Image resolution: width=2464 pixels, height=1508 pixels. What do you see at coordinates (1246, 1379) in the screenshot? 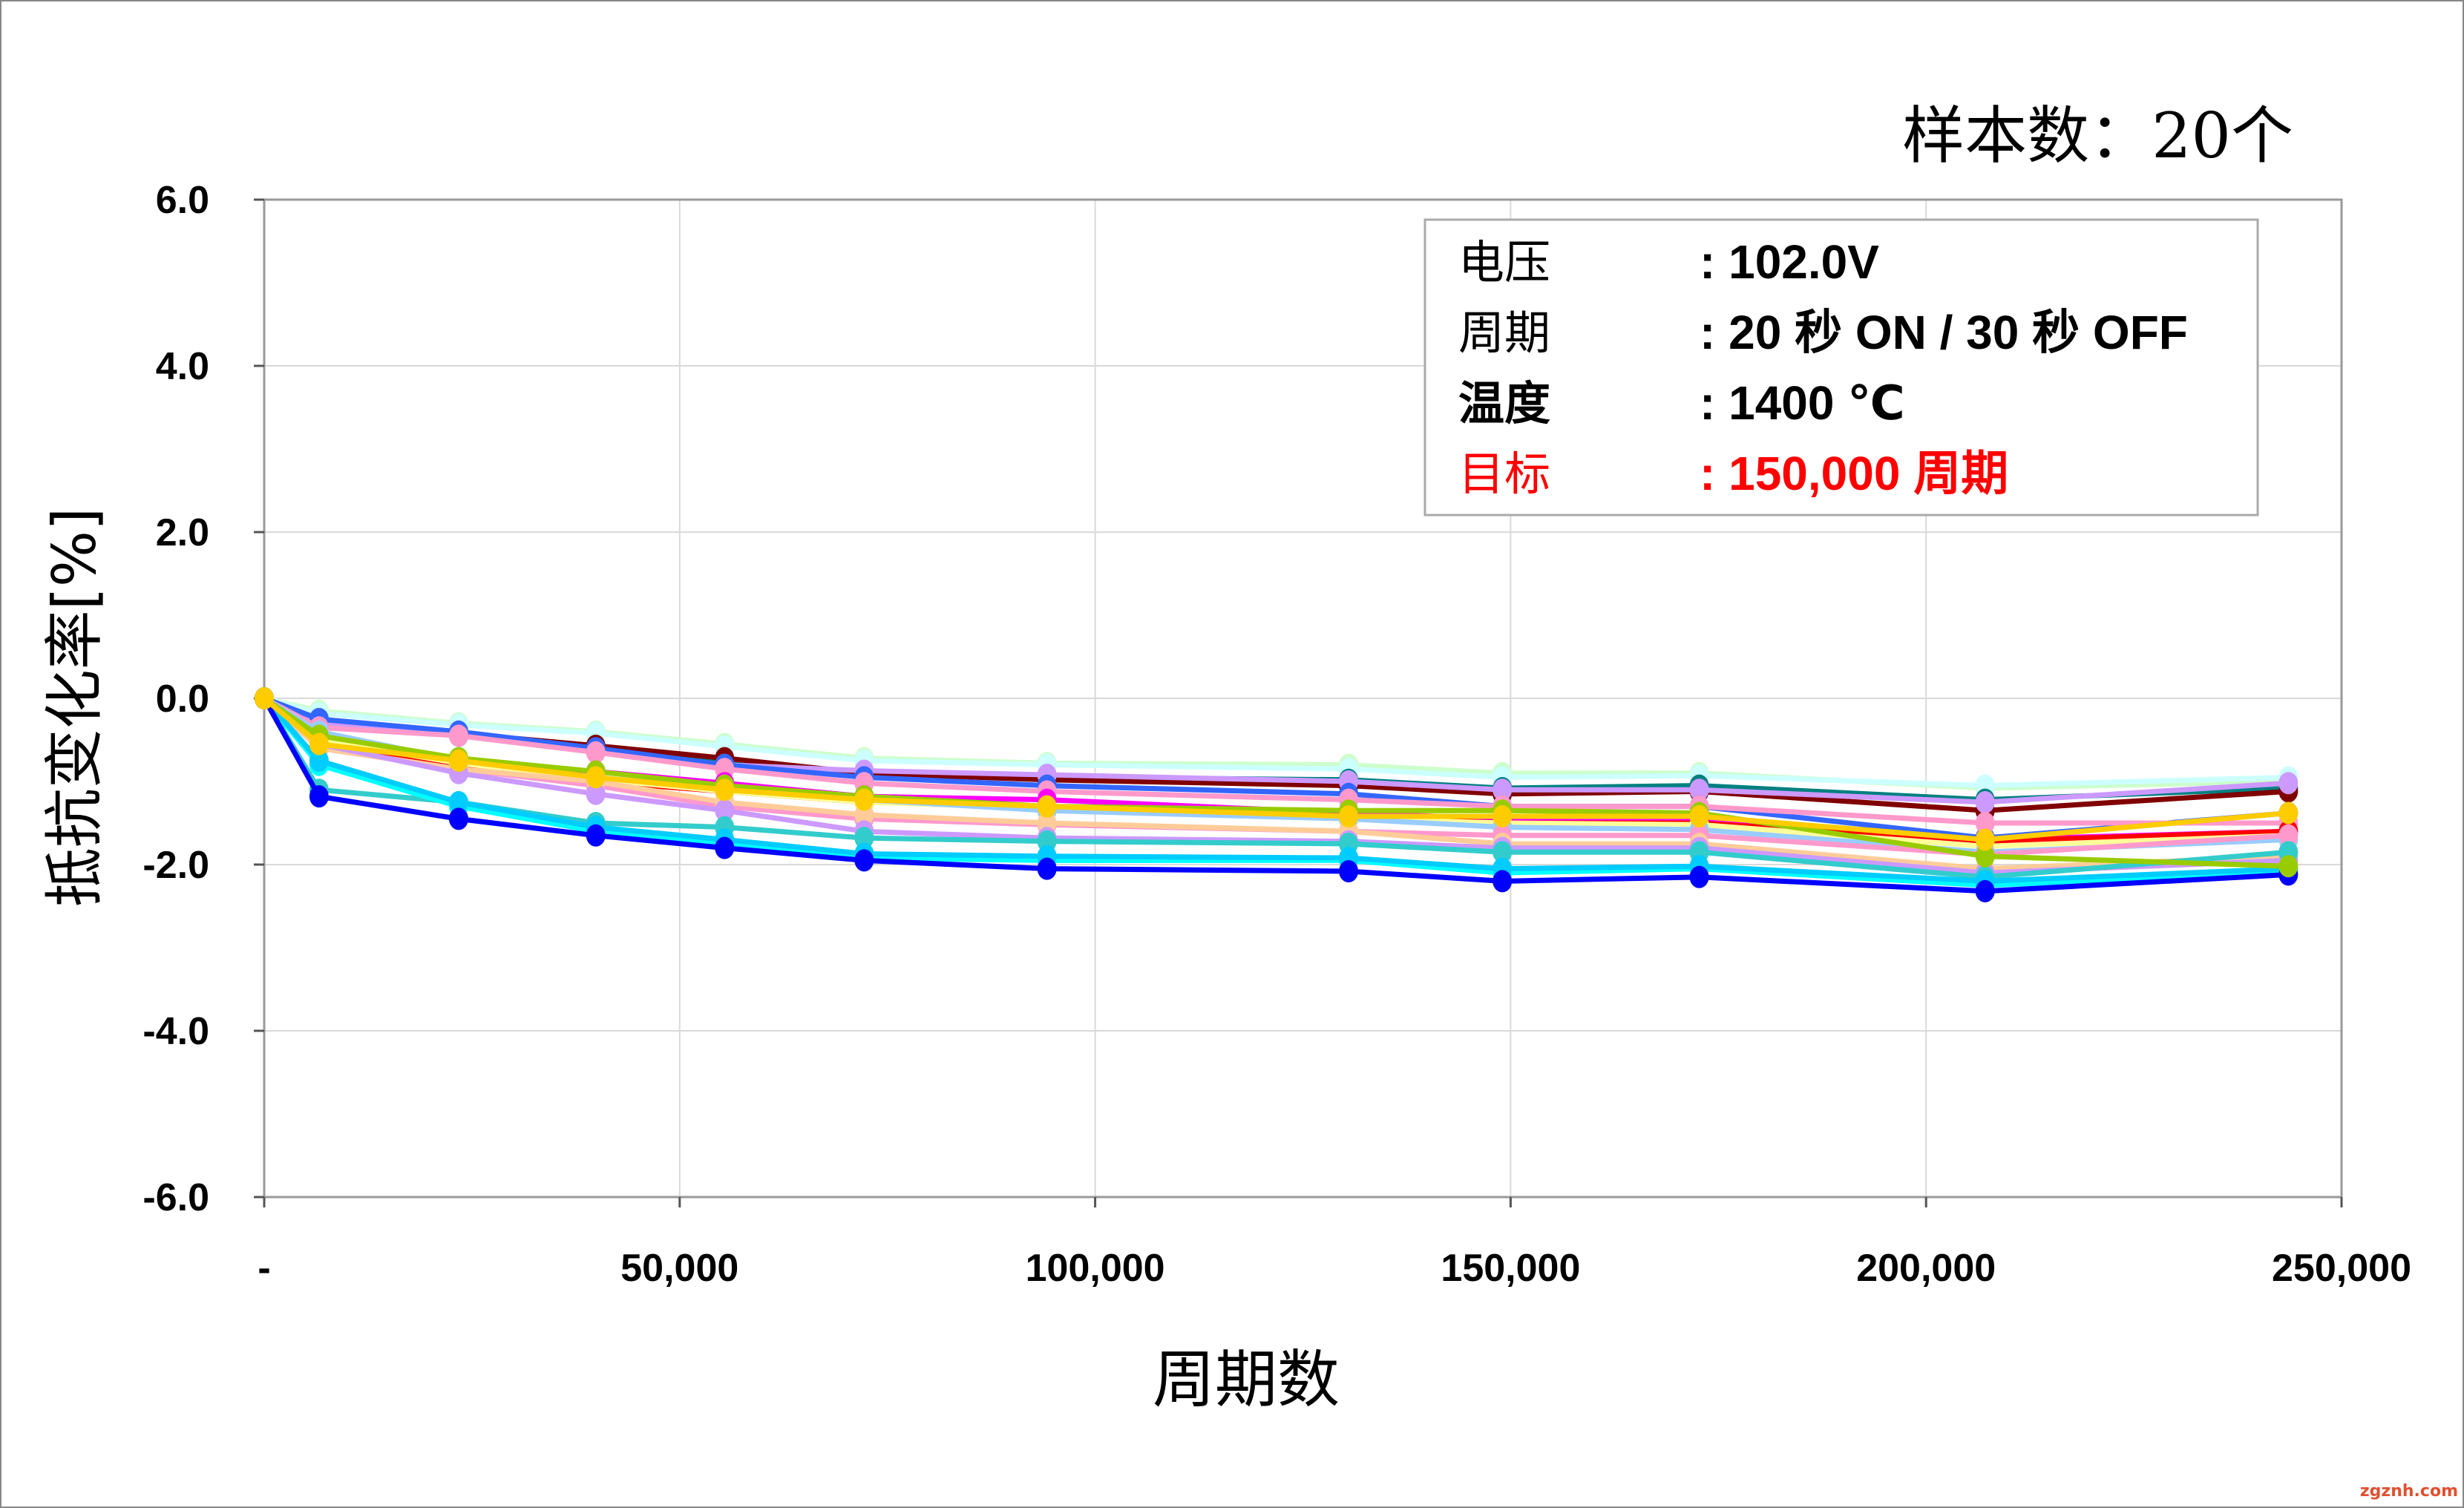
I see `x-axis-label: 周期数` at bounding box center [1246, 1379].